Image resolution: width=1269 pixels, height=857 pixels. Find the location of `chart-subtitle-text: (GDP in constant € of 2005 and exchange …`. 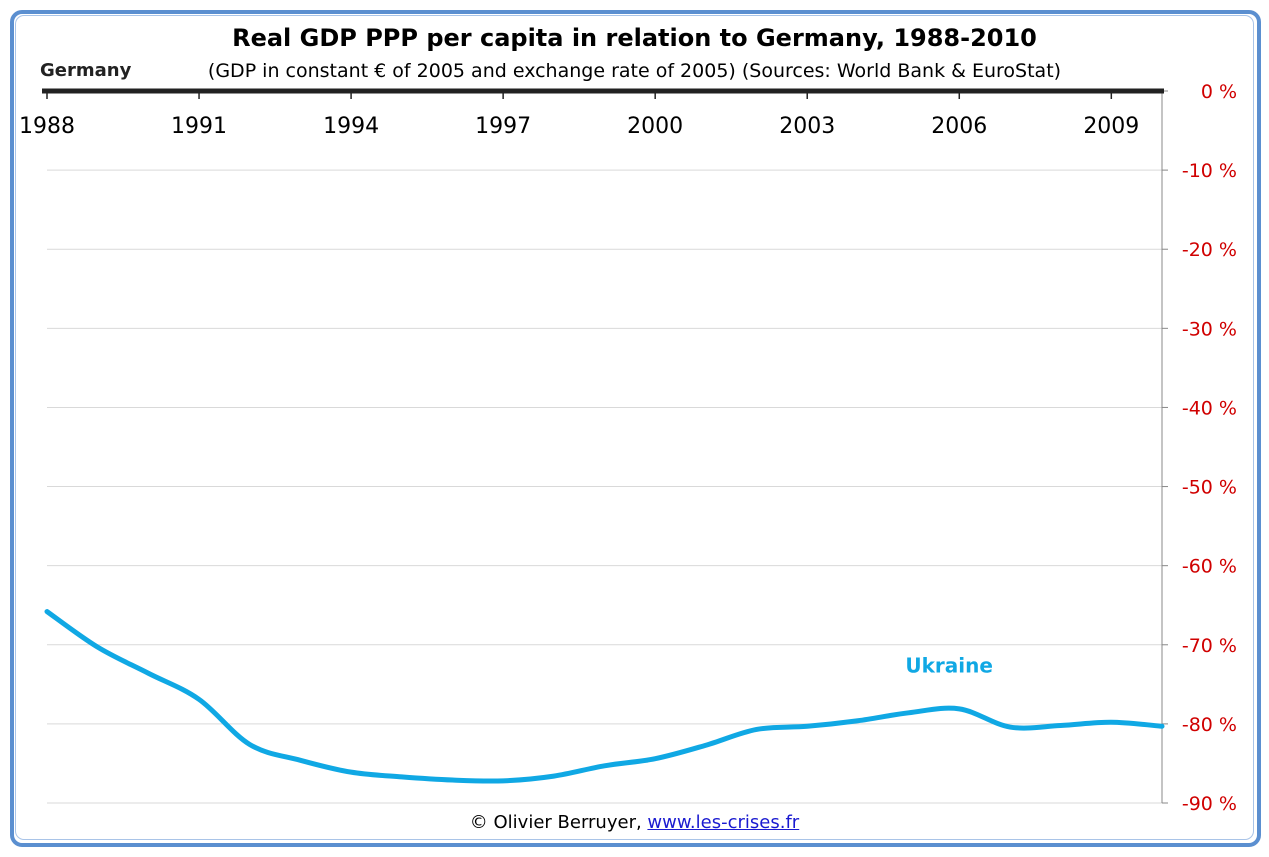

chart-subtitle-text: (GDP in constant € of 2005 and exchange … is located at coordinates (634, 71).